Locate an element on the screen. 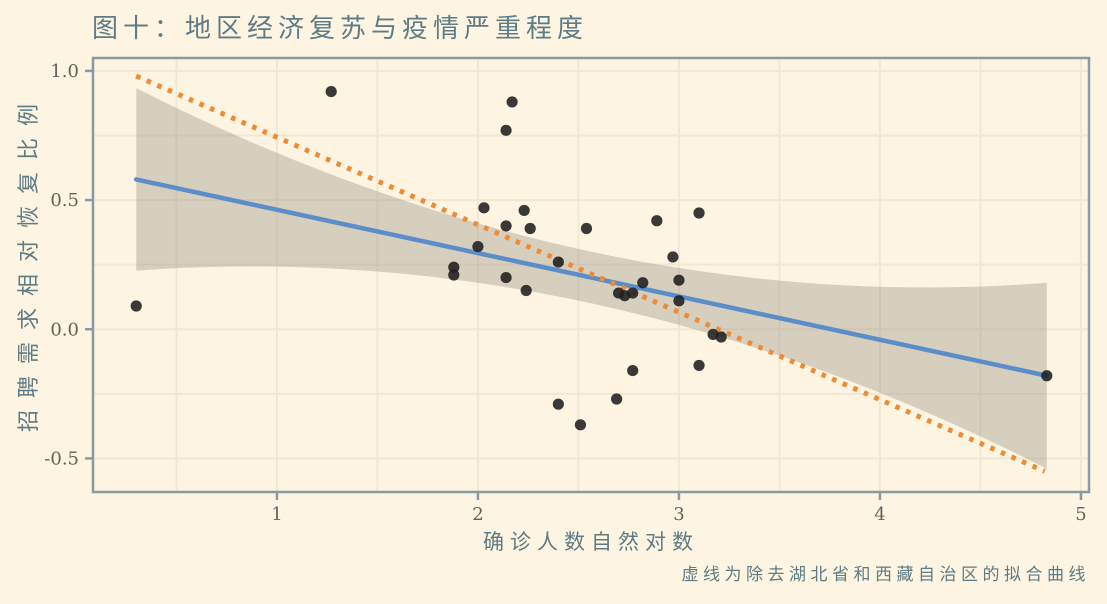 The height and width of the screenshot is (604, 1107). chart-title: 图十：地区经济复苏与疫情严重程度 is located at coordinates (340, 28).